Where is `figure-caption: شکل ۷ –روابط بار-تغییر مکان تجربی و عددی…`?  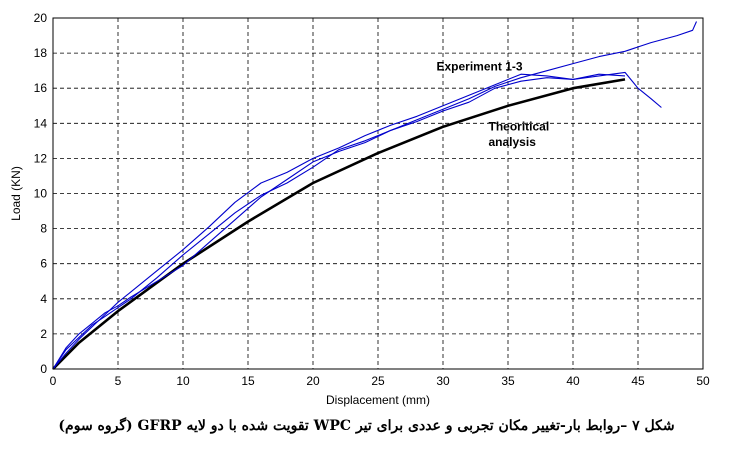 figure-caption: شکل ۷ –روابط بار-تغییر مکان تجربی و عددی… is located at coordinates (366, 426).